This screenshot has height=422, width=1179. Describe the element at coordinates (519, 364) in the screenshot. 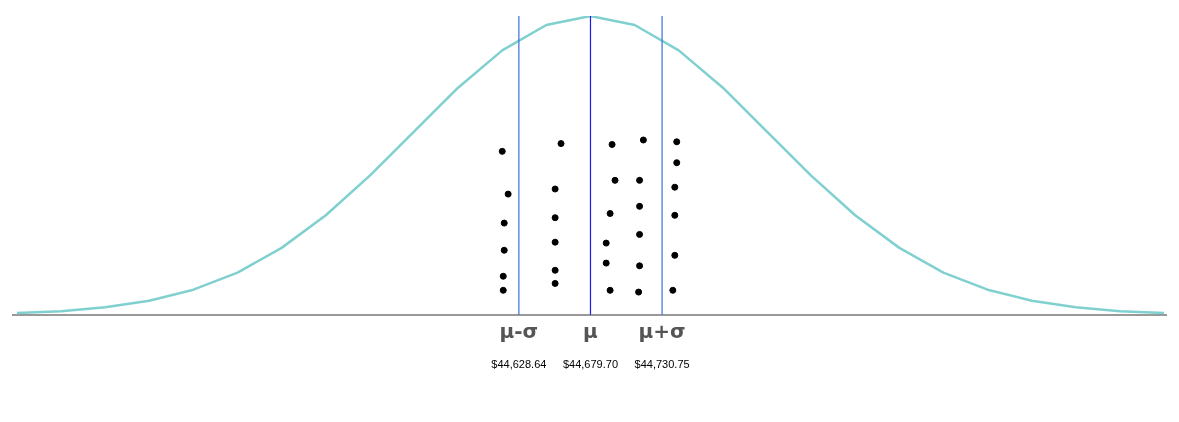

I see `x-tick-label: $44,628.64` at that location.